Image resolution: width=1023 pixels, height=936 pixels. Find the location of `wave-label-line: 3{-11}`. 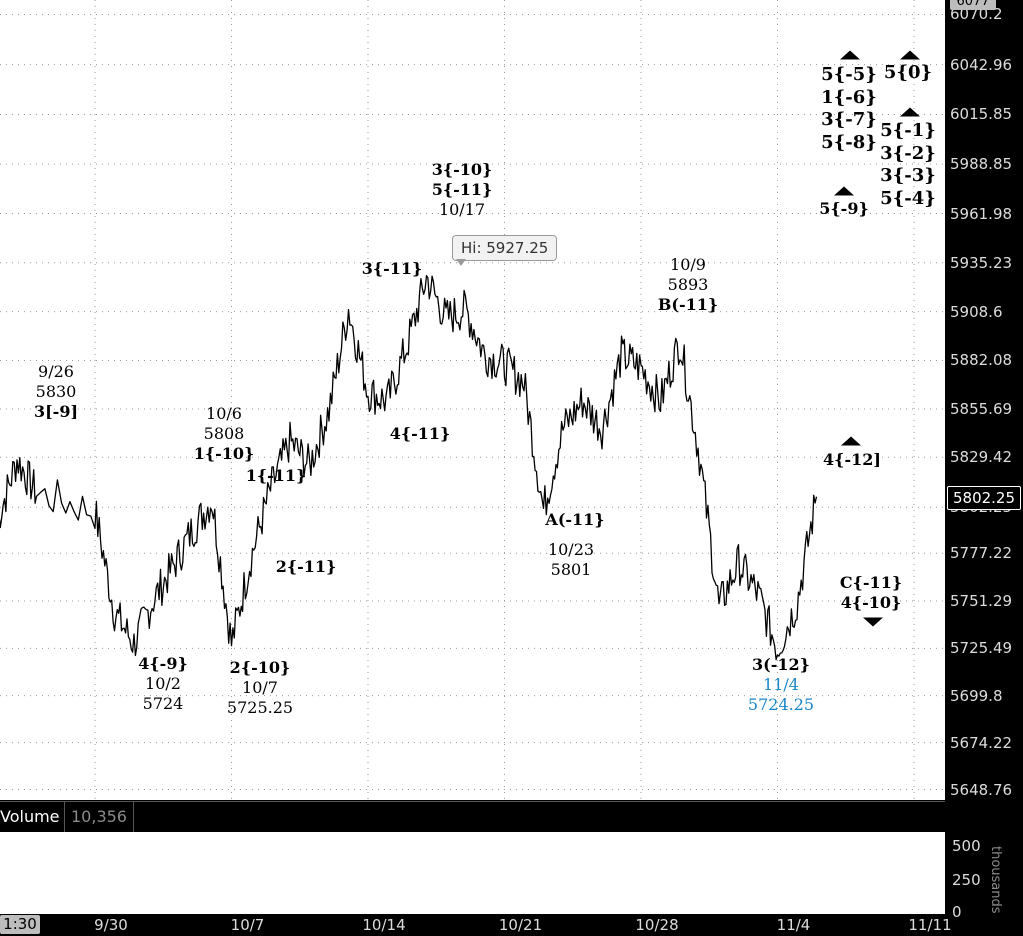

wave-label-line: 3{-11} is located at coordinates (392, 268).